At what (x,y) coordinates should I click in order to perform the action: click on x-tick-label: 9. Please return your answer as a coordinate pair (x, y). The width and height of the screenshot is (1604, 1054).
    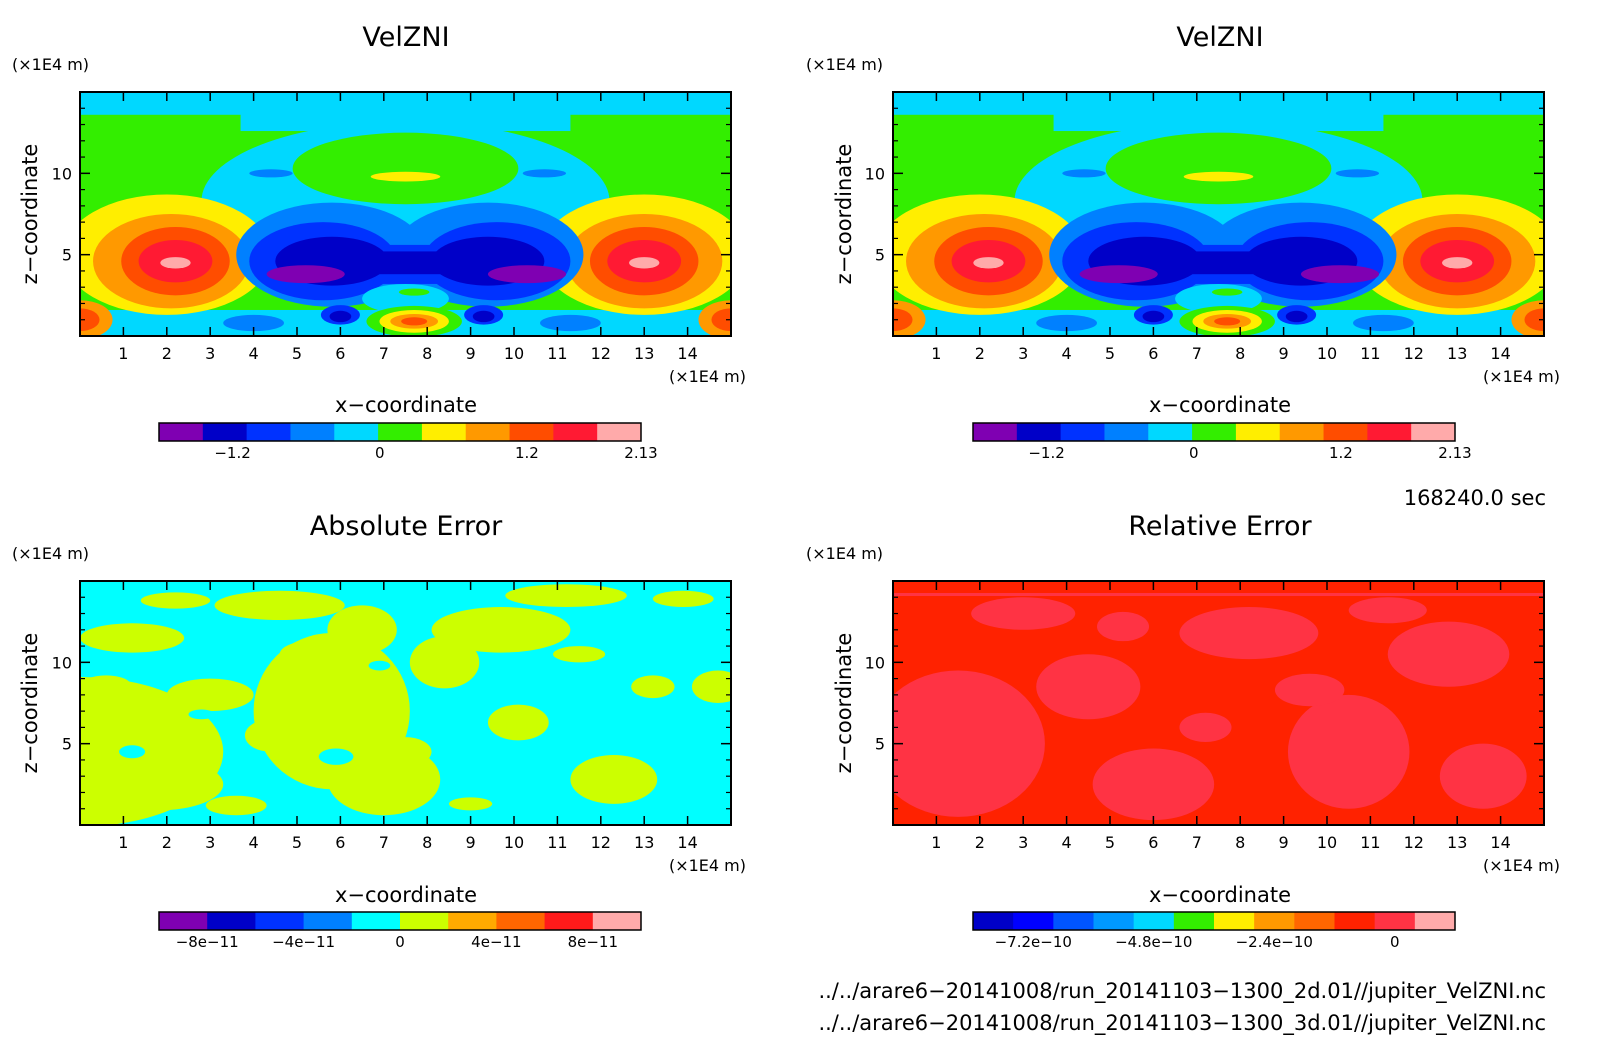
    Looking at the image, I should click on (1284, 842).